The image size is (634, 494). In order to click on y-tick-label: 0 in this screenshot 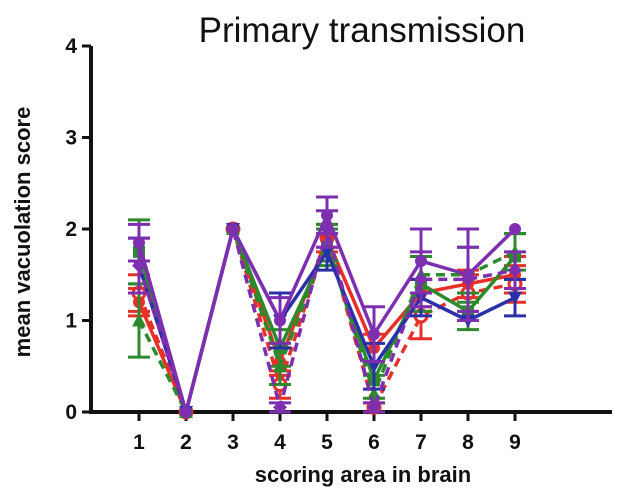, I will do `click(71, 412)`.